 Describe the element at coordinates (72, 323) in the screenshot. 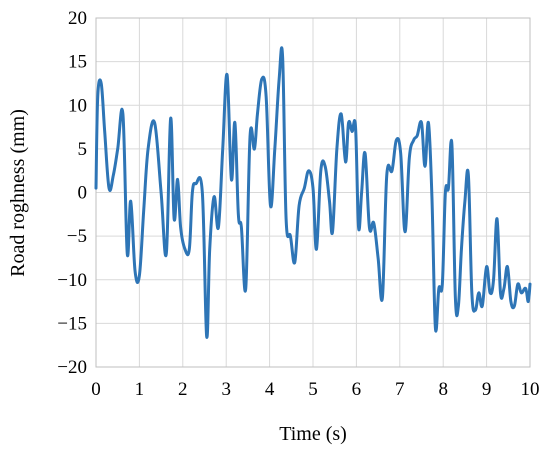

I see `y-tick-label: −15` at that location.